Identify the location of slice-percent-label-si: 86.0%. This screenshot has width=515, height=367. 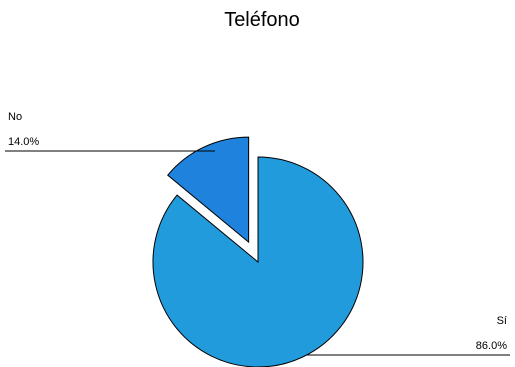
(491, 346).